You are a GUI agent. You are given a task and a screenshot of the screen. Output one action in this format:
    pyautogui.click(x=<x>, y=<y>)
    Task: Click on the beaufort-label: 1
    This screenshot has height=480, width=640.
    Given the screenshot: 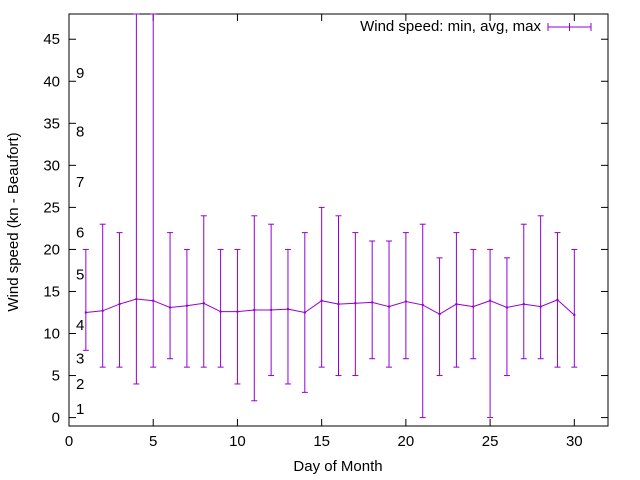 What is the action you would take?
    pyautogui.click(x=80, y=409)
    